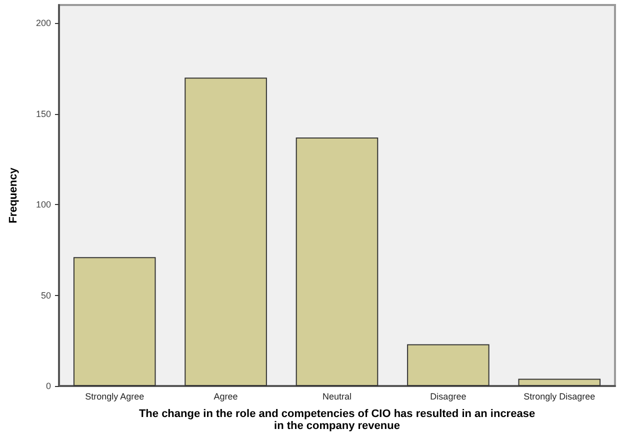 Image resolution: width=617 pixels, height=448 pixels. What do you see at coordinates (448, 397) in the screenshot?
I see `x-tick-label: Disagree` at bounding box center [448, 397].